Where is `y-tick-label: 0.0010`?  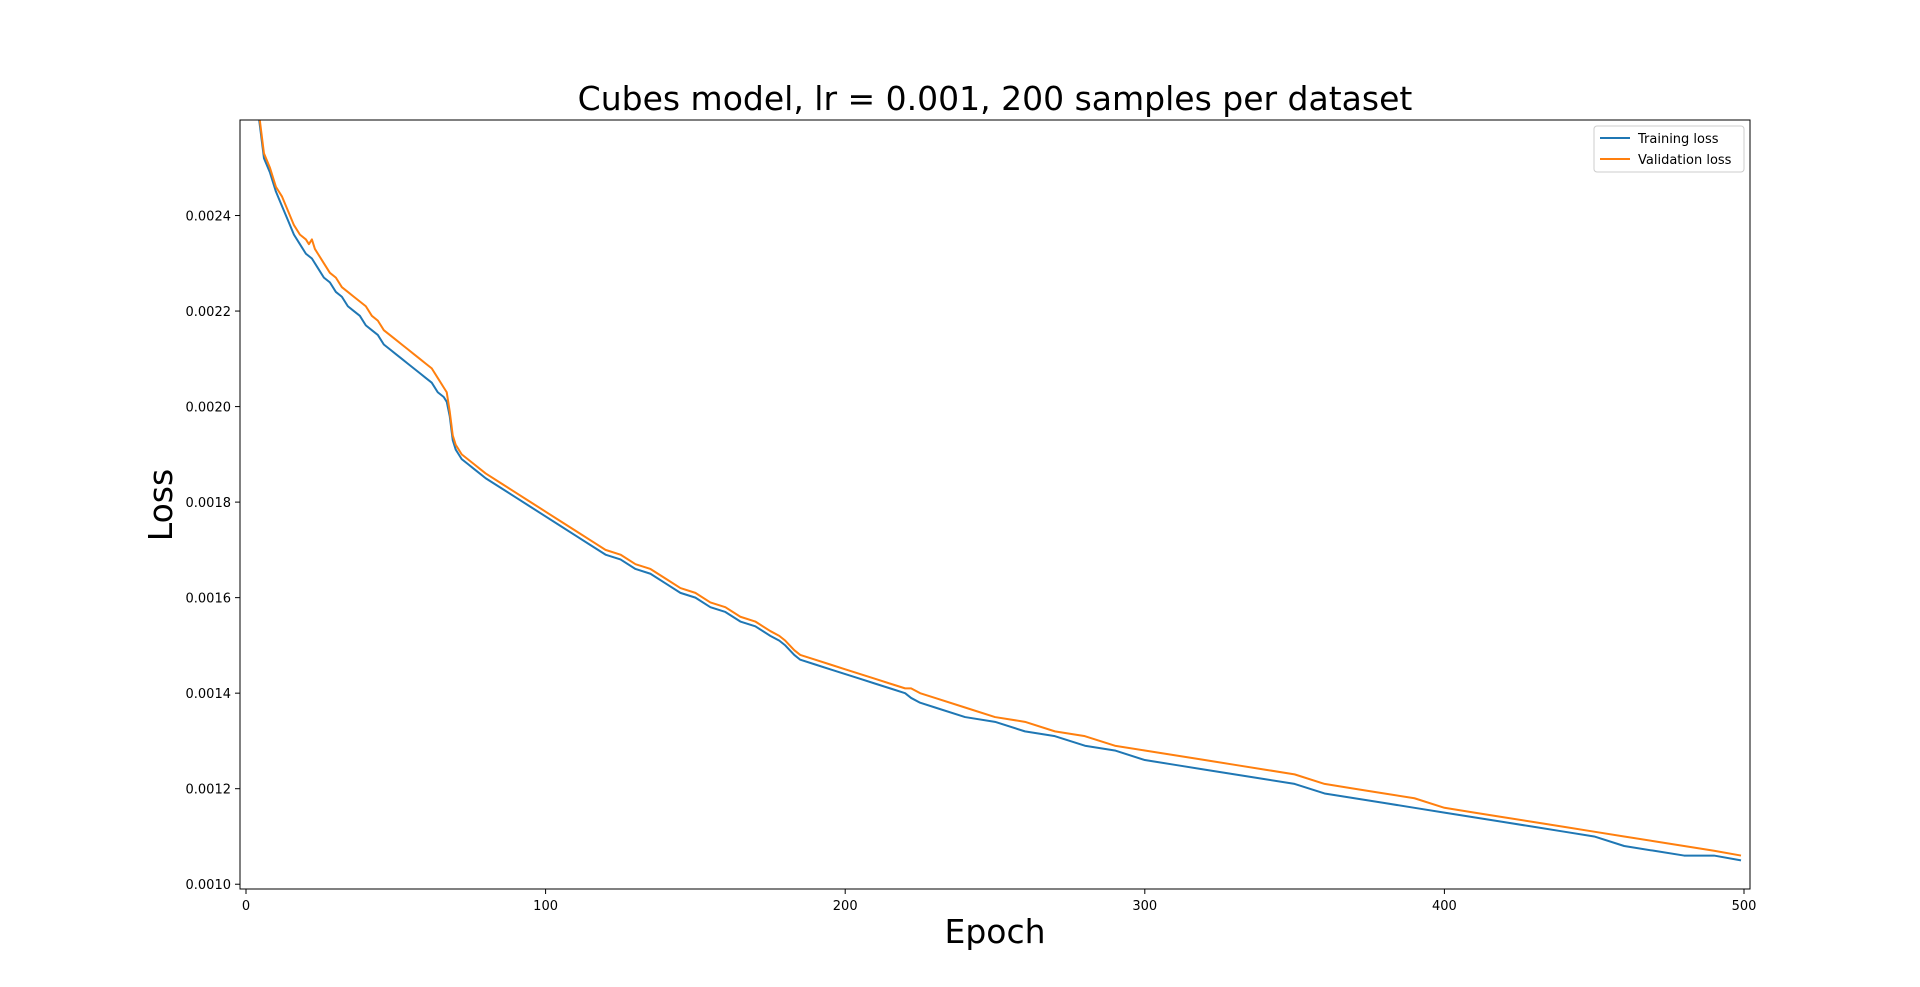 y-tick-label: 0.0010 is located at coordinates (209, 885).